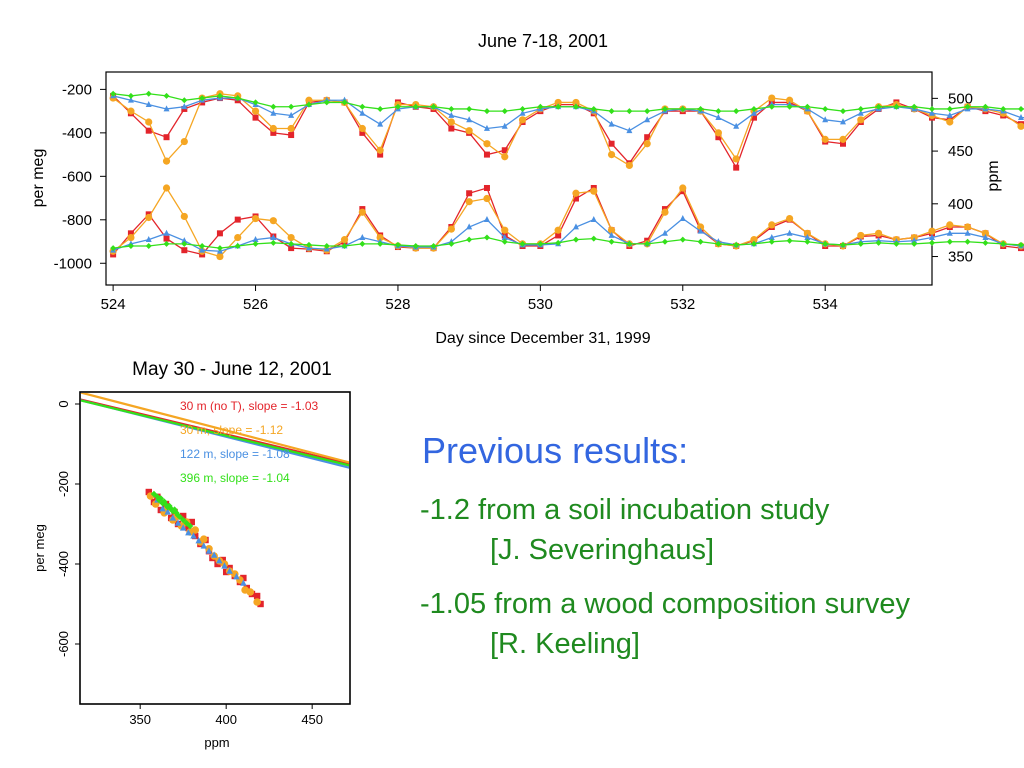 The width and height of the screenshot is (1024, 768). Describe the element at coordinates (235, 454) in the screenshot. I see `legend-entry: 122 m, slope = -1.08` at that location.